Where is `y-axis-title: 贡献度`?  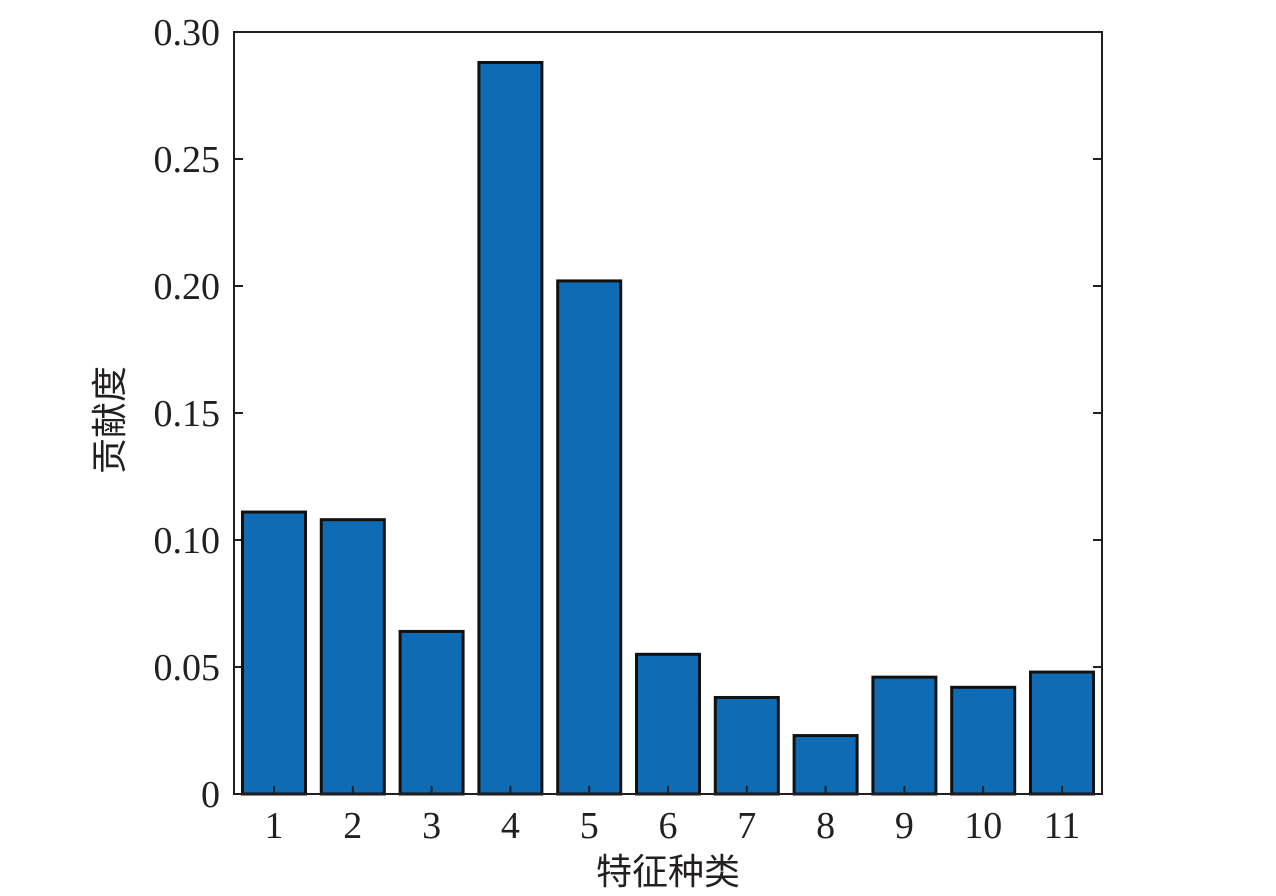
y-axis-title: 贡献度 is located at coordinates (110, 420).